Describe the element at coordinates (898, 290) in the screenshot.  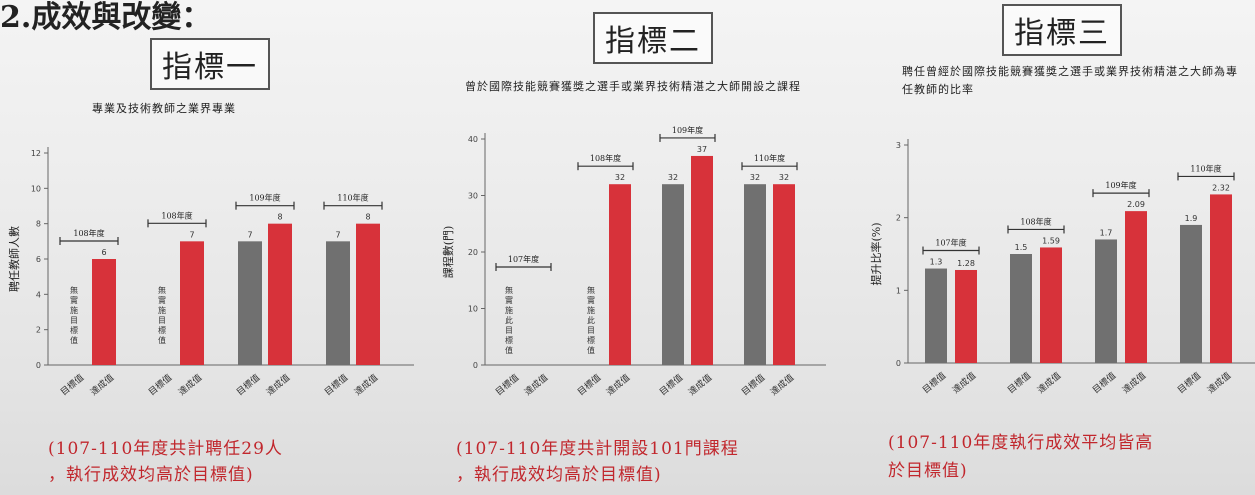
I see `y-tick-label: 1` at that location.